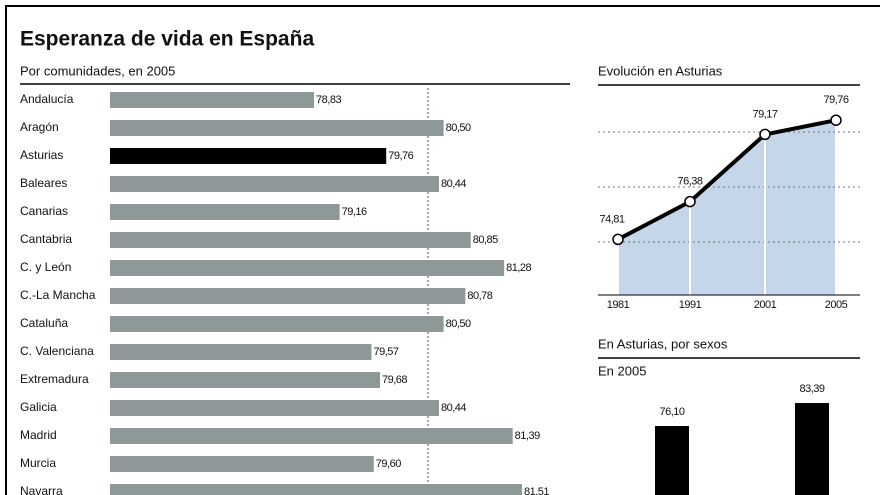 The height and width of the screenshot is (495, 880). What do you see at coordinates (38, 407) in the screenshot?
I see `category-label: Galicia` at bounding box center [38, 407].